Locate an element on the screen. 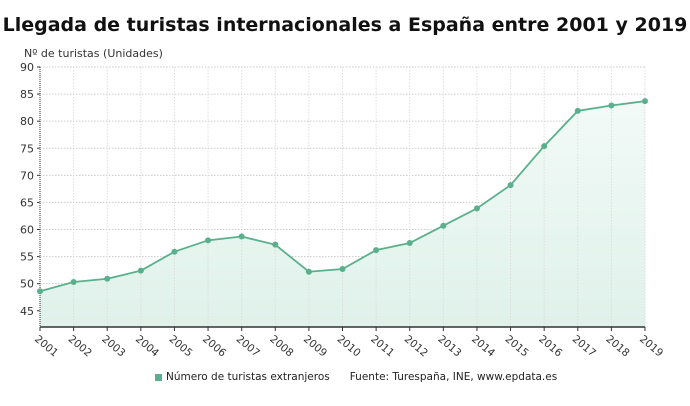 The width and height of the screenshot is (690, 406). x-tick-label: 2017 is located at coordinates (584, 346).